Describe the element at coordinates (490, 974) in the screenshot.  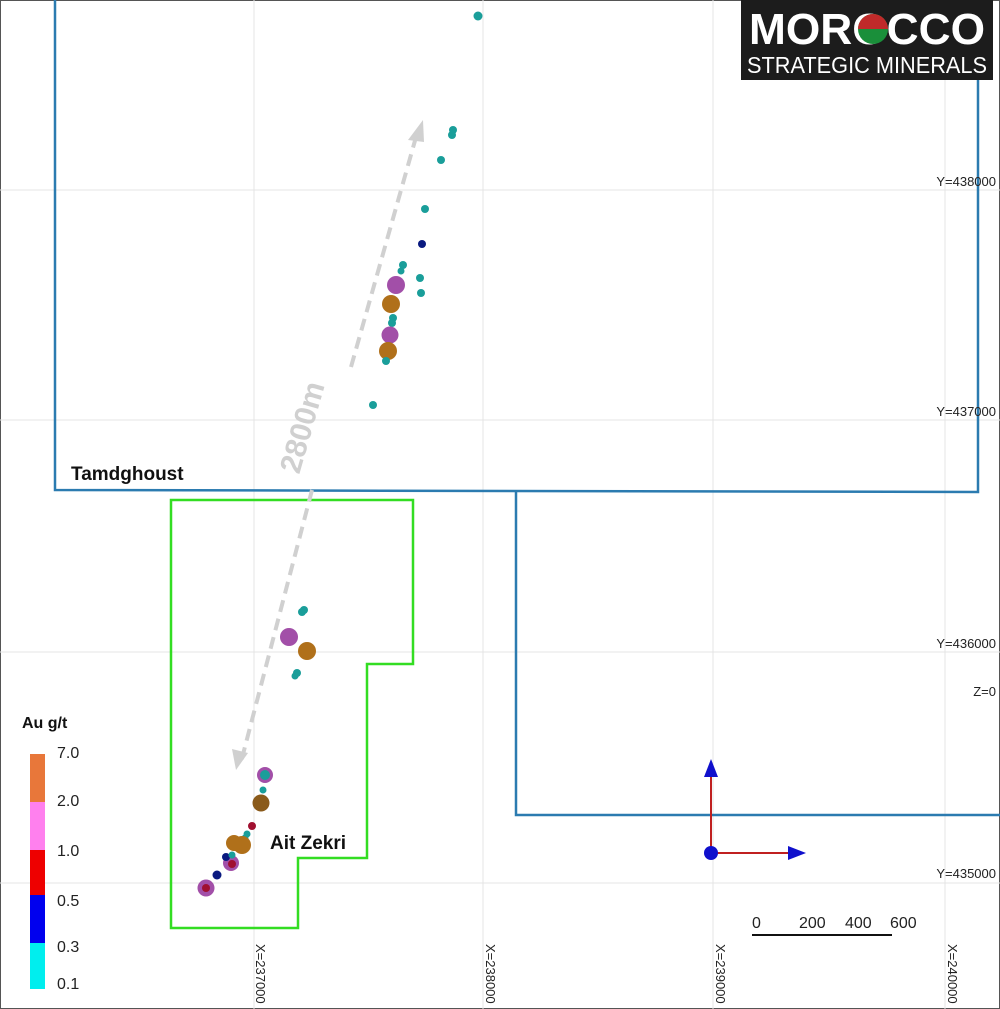
I see `grid-label-x238000: X=238000` at that location.